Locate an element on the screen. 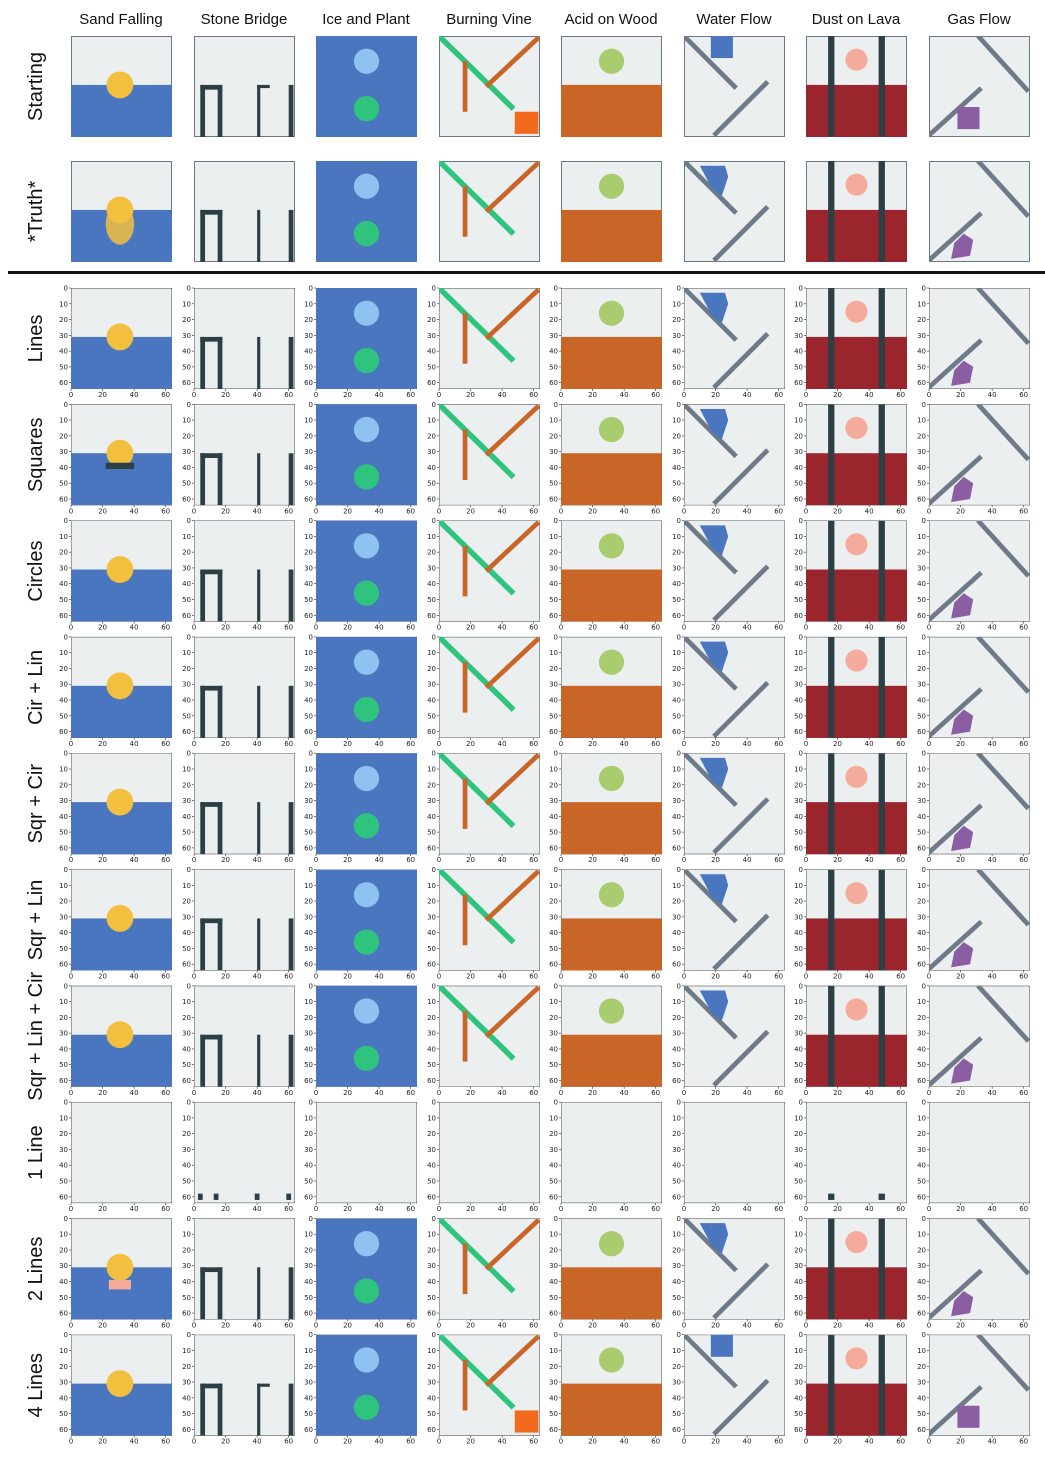 This screenshot has height=1463, width=1045. panel-sqr-lin-gas-flow is located at coordinates (979, 920).